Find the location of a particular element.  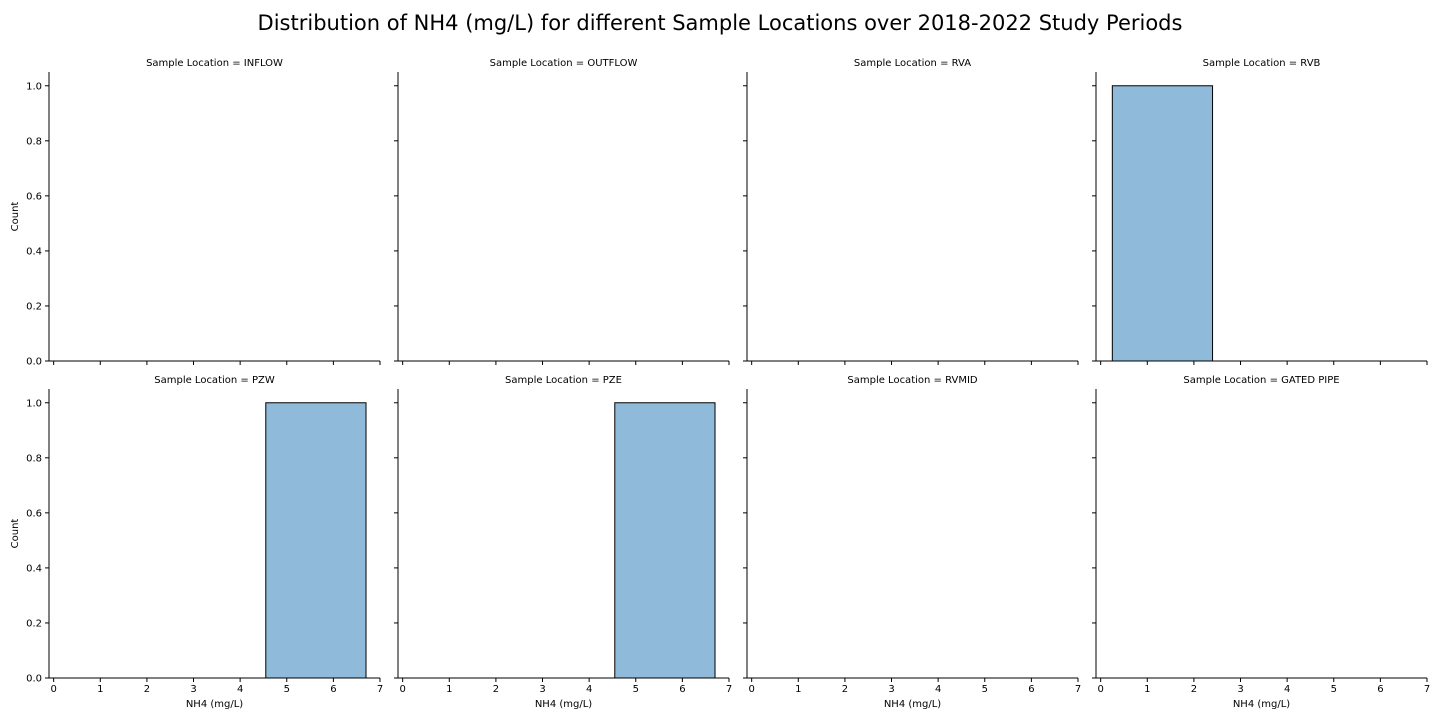

facet-panel: Sample Location = RVB is located at coordinates (1260, 211).